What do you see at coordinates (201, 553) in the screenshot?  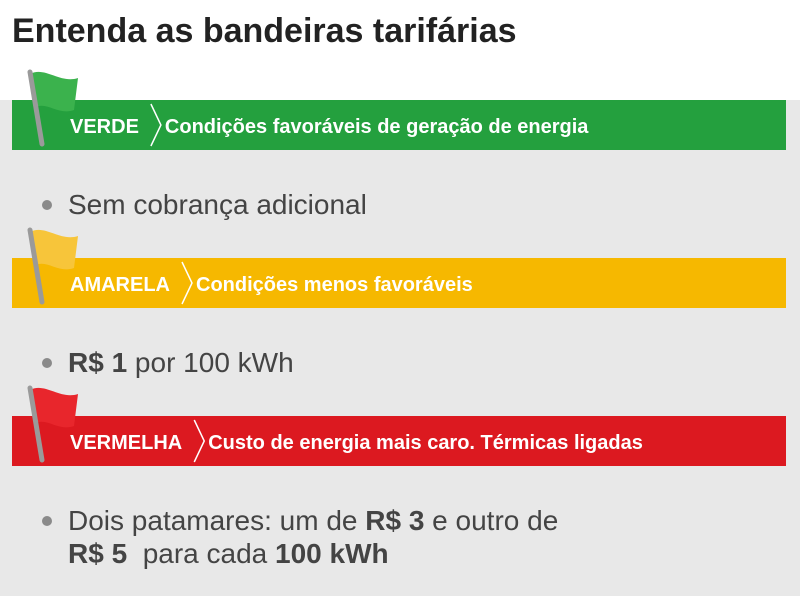 I see `bullet-part: para cada` at bounding box center [201, 553].